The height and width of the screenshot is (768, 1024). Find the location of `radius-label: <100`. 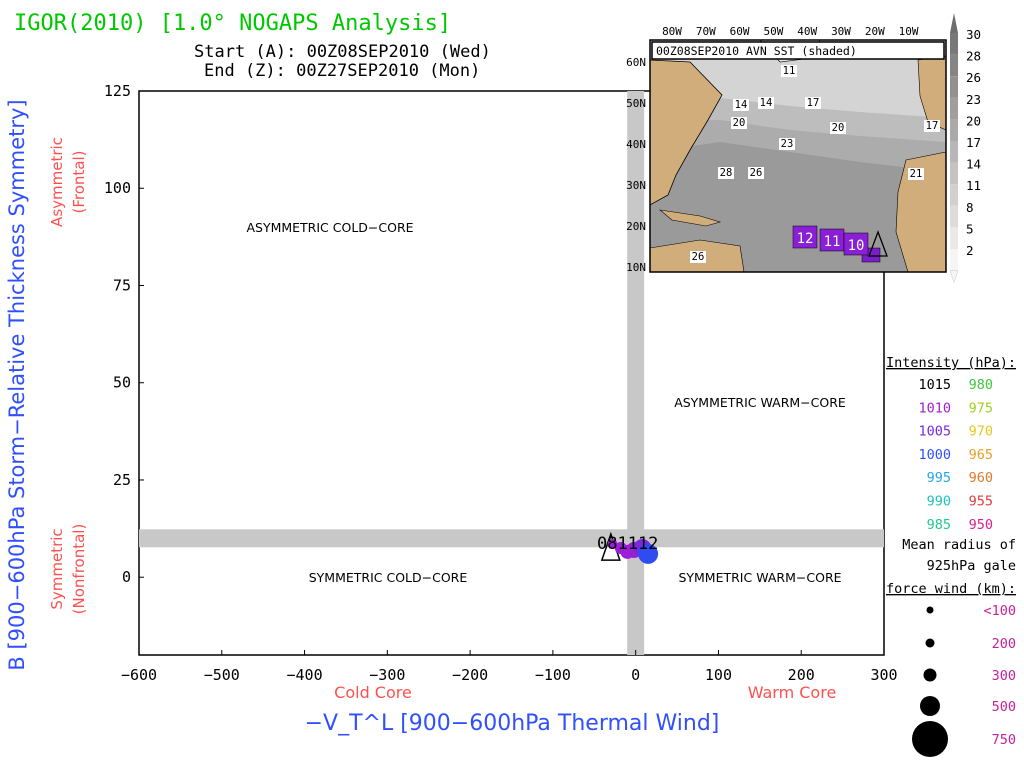

radius-label: <100 is located at coordinates (999, 611).